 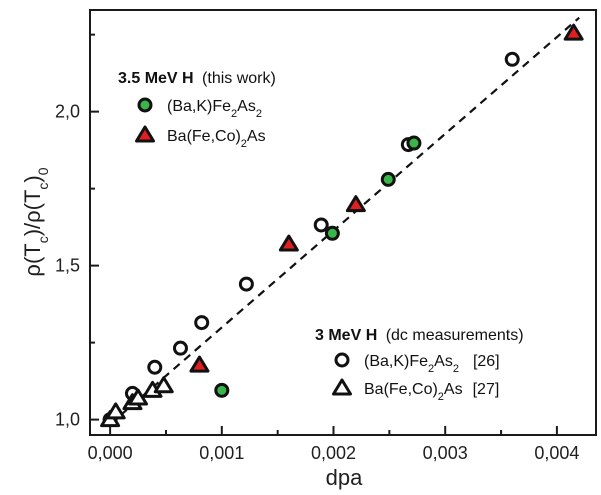 I want to click on legend-bottom-item-1: (Ba,K)Fe2As2 [26], so click(x=417, y=363).